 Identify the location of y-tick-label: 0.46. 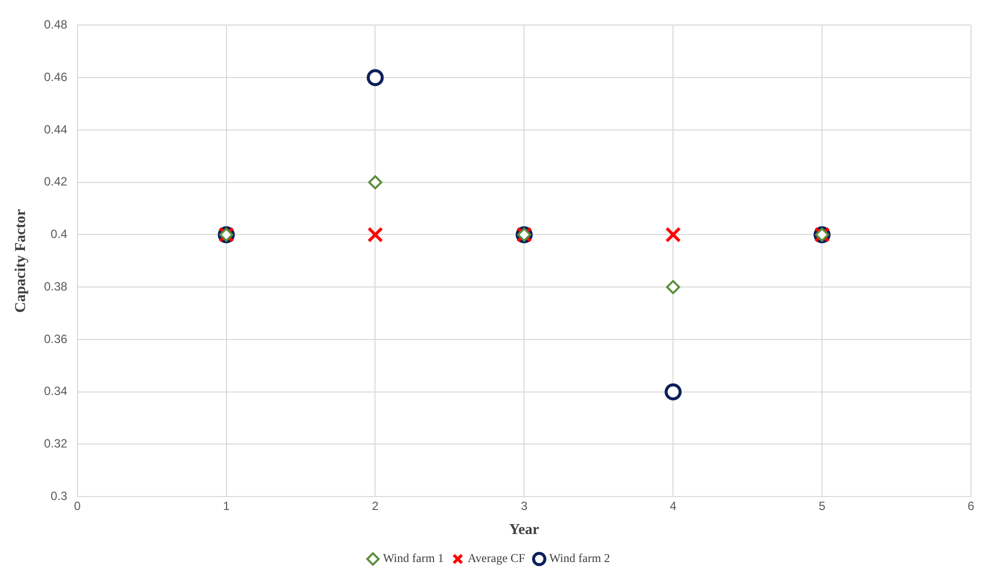
(56, 77).